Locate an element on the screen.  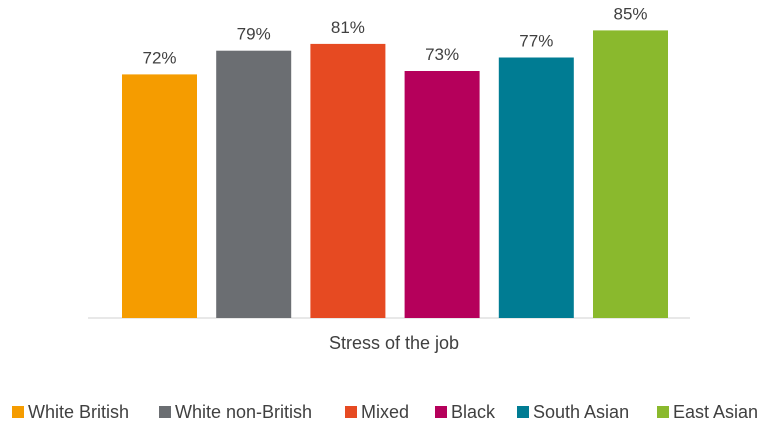
legend-swatch-white-non-british is located at coordinates (165, 412).